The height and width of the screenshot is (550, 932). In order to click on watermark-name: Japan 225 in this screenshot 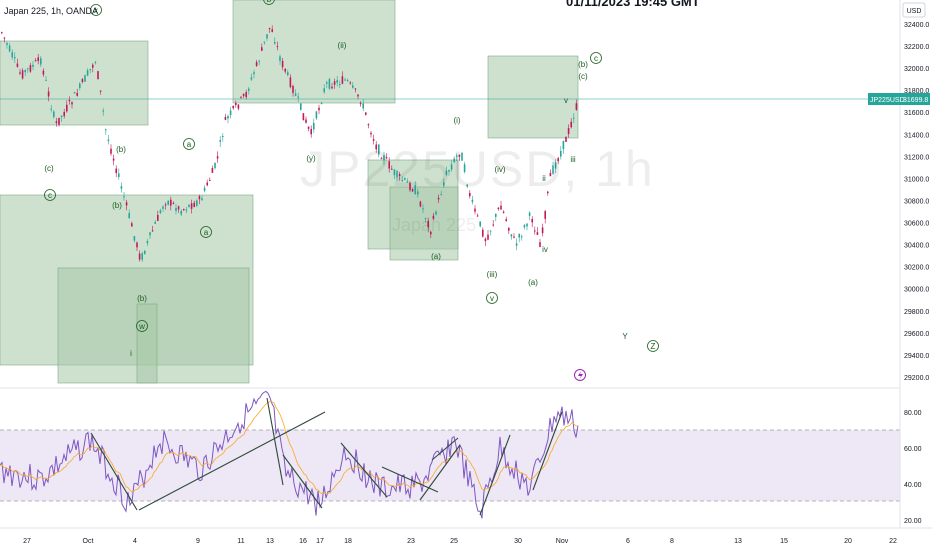, I will do `click(434, 225)`.